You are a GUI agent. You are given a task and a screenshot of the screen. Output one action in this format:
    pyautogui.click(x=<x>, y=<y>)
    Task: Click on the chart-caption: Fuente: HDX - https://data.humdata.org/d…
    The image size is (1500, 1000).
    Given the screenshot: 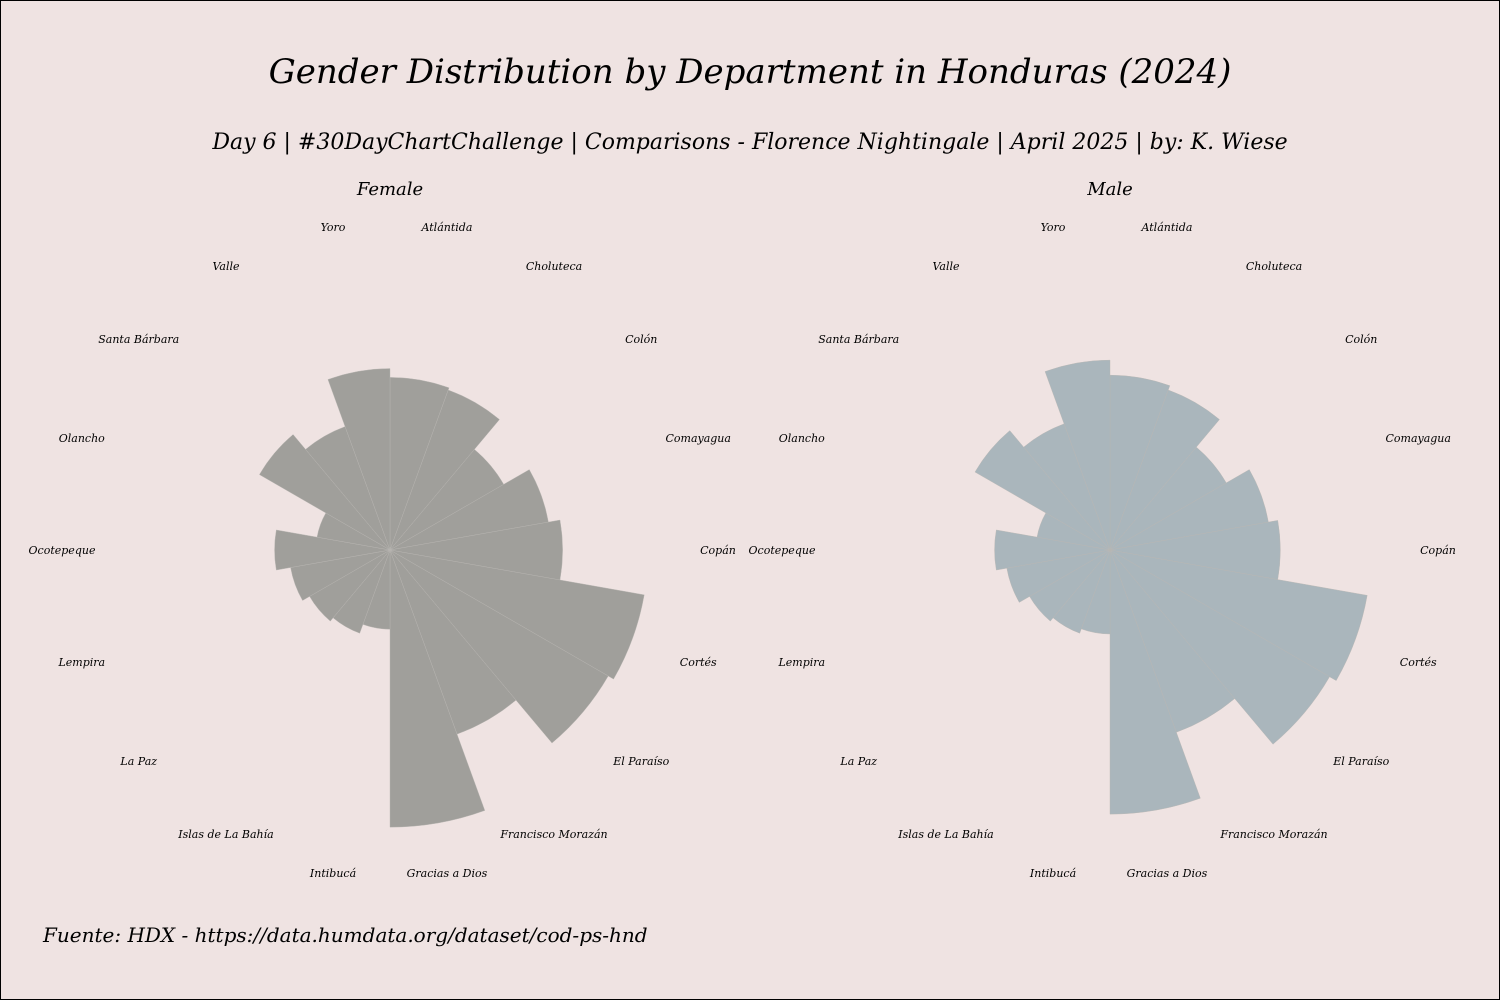 What is the action you would take?
    pyautogui.click(x=345, y=935)
    